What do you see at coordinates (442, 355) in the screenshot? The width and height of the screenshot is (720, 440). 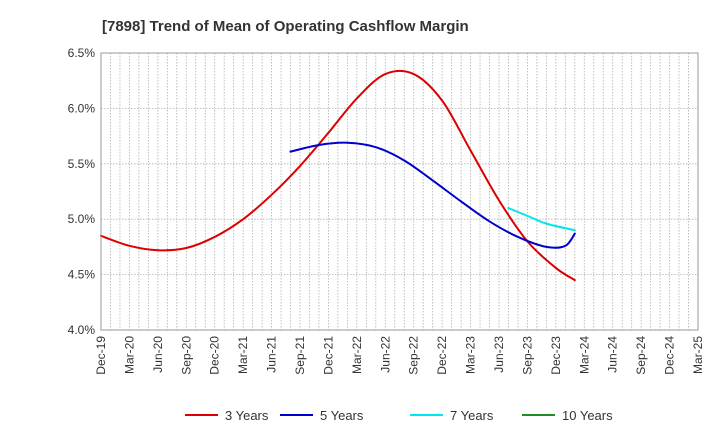 I see `x-tick-label: Dec-22` at bounding box center [442, 355].